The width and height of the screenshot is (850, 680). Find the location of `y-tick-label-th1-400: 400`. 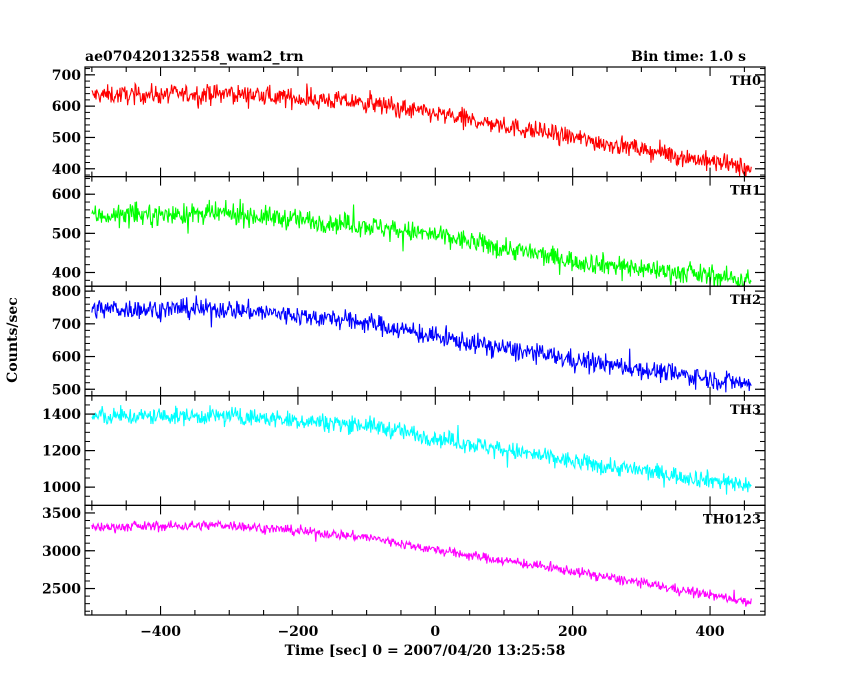

y-tick-label-th1-400: 400 is located at coordinates (66, 274).